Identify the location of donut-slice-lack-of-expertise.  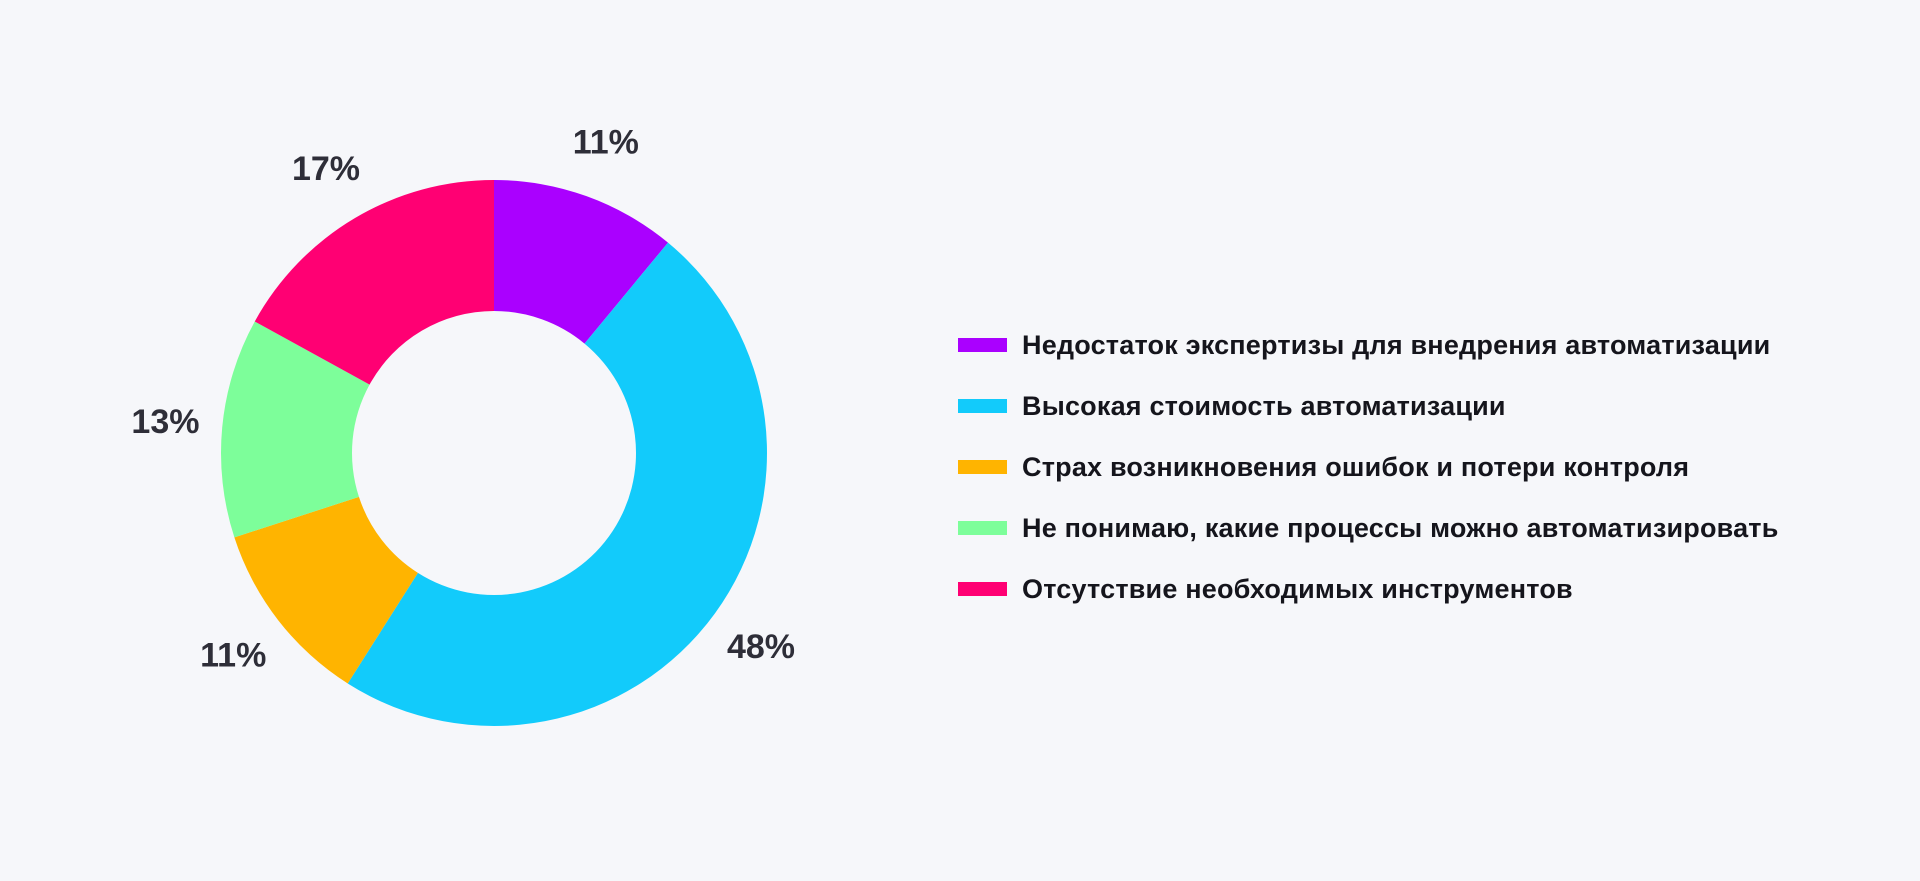
(581, 262).